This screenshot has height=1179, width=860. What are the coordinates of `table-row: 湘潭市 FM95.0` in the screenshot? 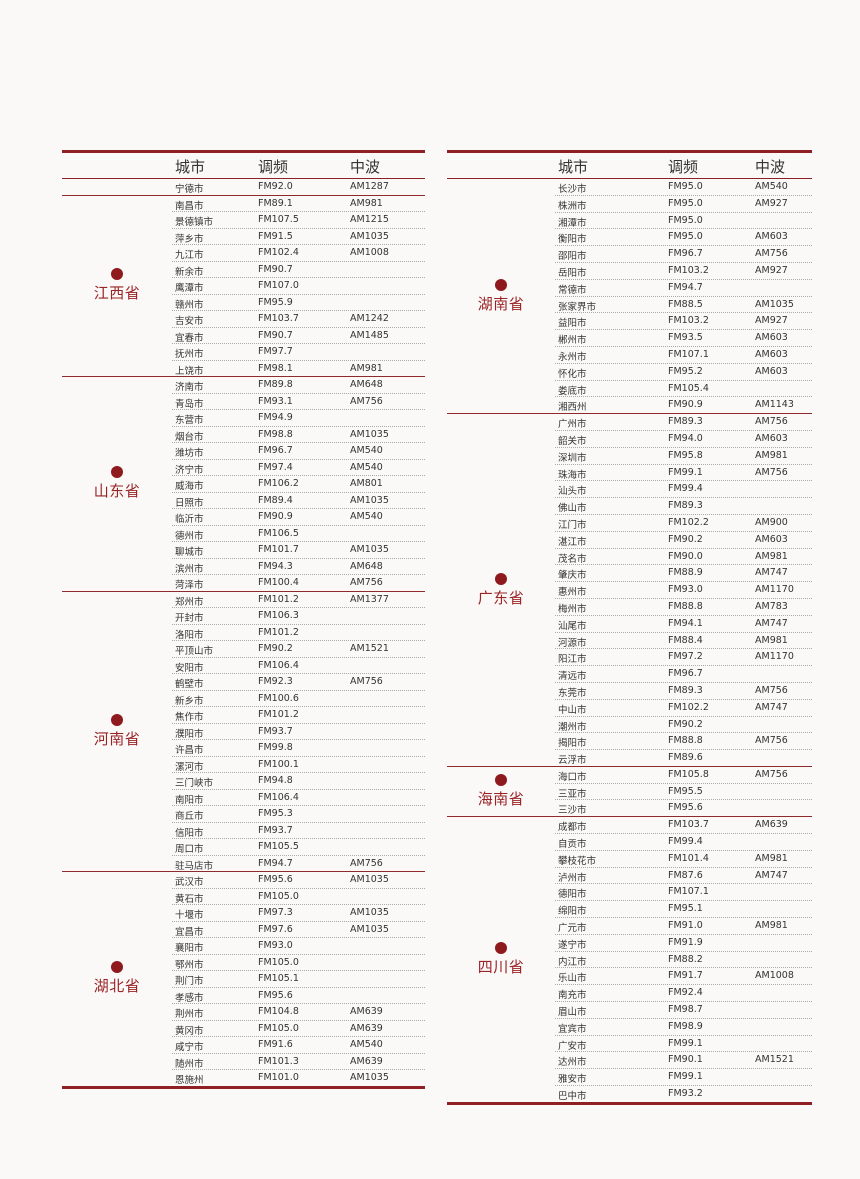 It's located at (683, 221).